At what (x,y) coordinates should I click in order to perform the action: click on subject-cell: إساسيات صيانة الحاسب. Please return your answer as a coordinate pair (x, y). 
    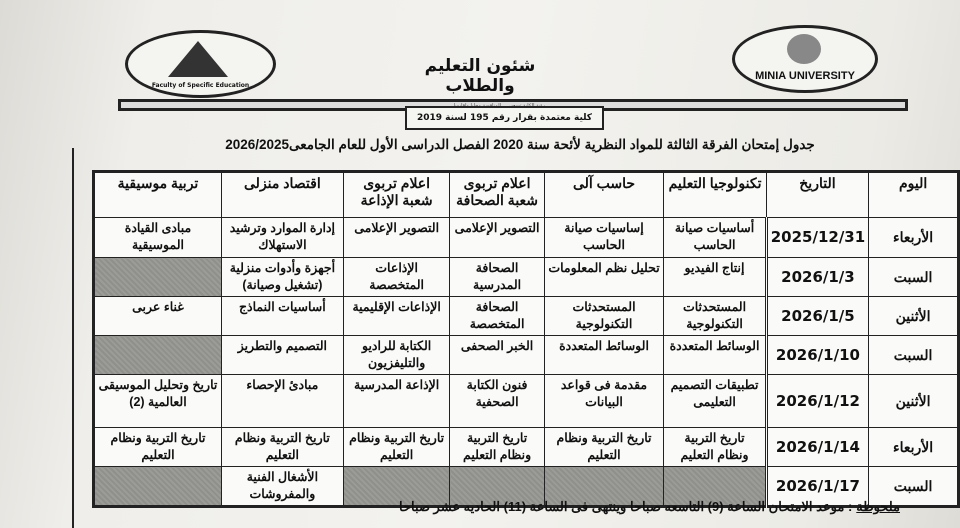
    Looking at the image, I should click on (604, 237).